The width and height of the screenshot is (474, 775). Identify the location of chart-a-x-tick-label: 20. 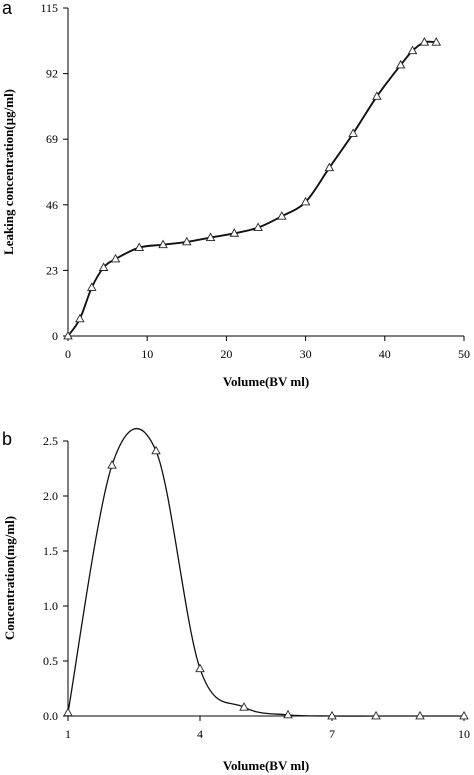
(226, 354).